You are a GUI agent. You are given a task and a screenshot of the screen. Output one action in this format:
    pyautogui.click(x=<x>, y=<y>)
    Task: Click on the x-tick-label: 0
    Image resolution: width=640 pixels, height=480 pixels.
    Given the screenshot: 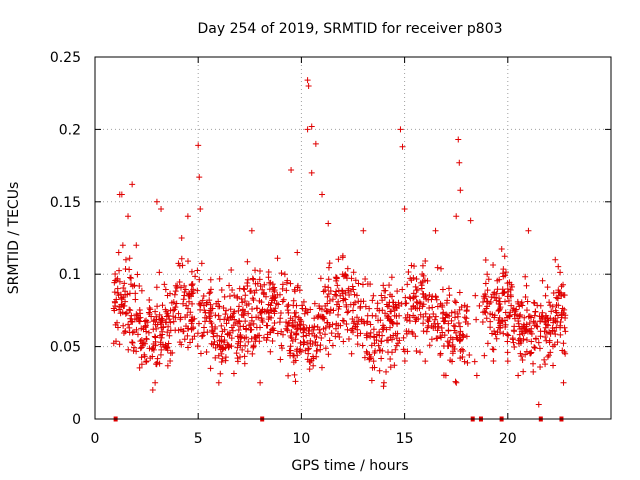 What is the action you would take?
    pyautogui.click(x=95, y=439)
    